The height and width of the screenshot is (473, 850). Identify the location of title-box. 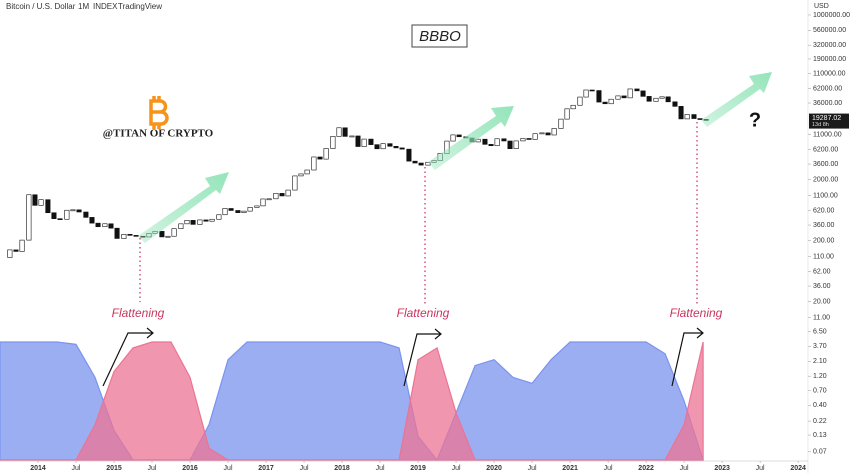
(439, 36).